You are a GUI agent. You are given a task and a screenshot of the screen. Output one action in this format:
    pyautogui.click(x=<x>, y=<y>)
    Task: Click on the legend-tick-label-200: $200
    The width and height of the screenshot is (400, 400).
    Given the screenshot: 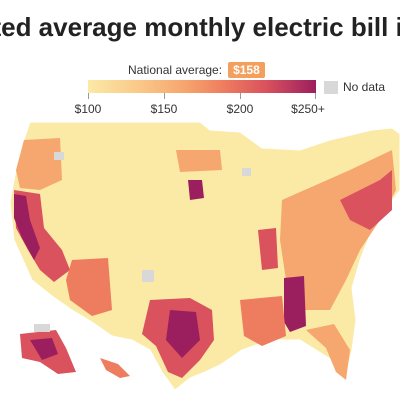 What is the action you would take?
    pyautogui.click(x=240, y=109)
    